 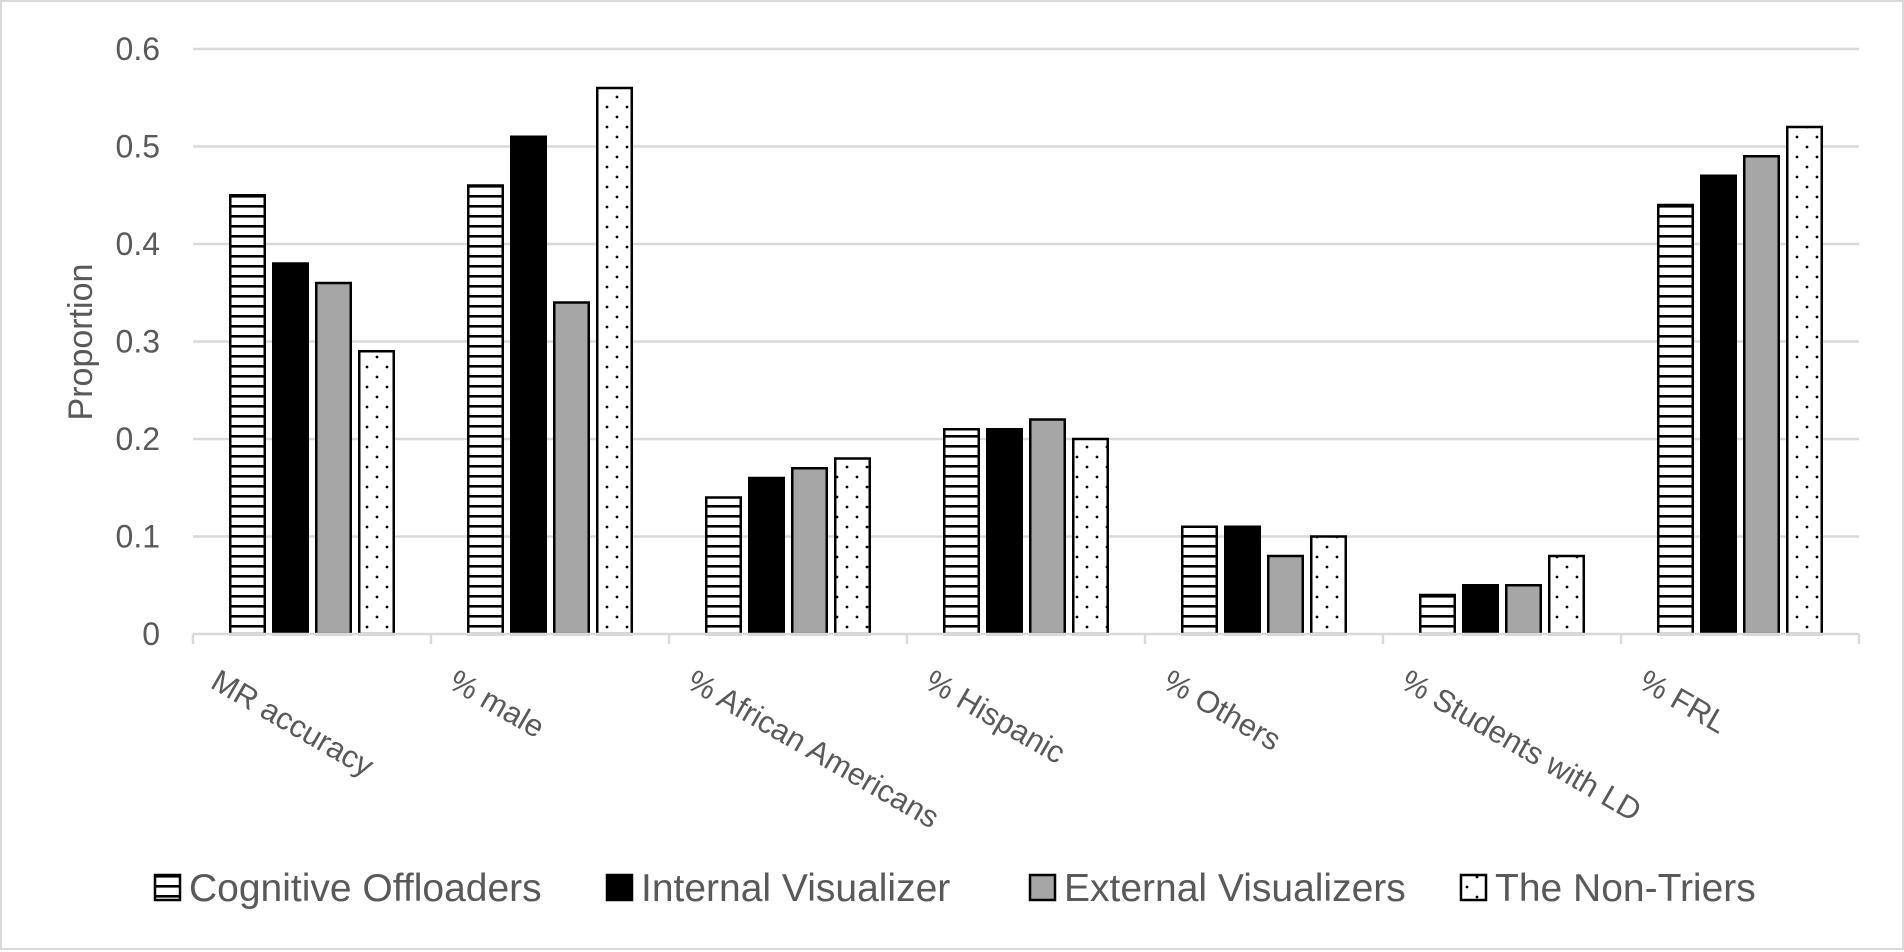 I want to click on y-tick-label: 0.4, so click(x=138, y=244).